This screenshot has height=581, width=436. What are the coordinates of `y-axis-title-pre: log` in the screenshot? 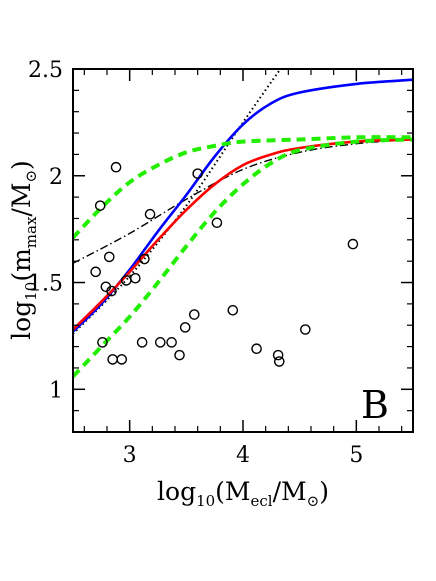 It's located at (21, 320).